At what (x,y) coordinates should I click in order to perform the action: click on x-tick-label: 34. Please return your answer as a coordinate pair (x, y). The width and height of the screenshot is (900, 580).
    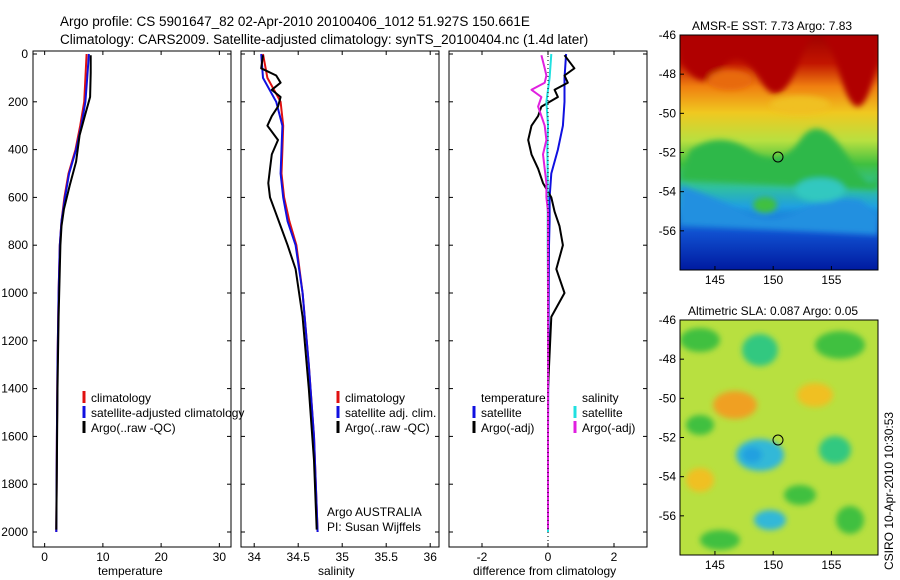
    Looking at the image, I should click on (255, 557).